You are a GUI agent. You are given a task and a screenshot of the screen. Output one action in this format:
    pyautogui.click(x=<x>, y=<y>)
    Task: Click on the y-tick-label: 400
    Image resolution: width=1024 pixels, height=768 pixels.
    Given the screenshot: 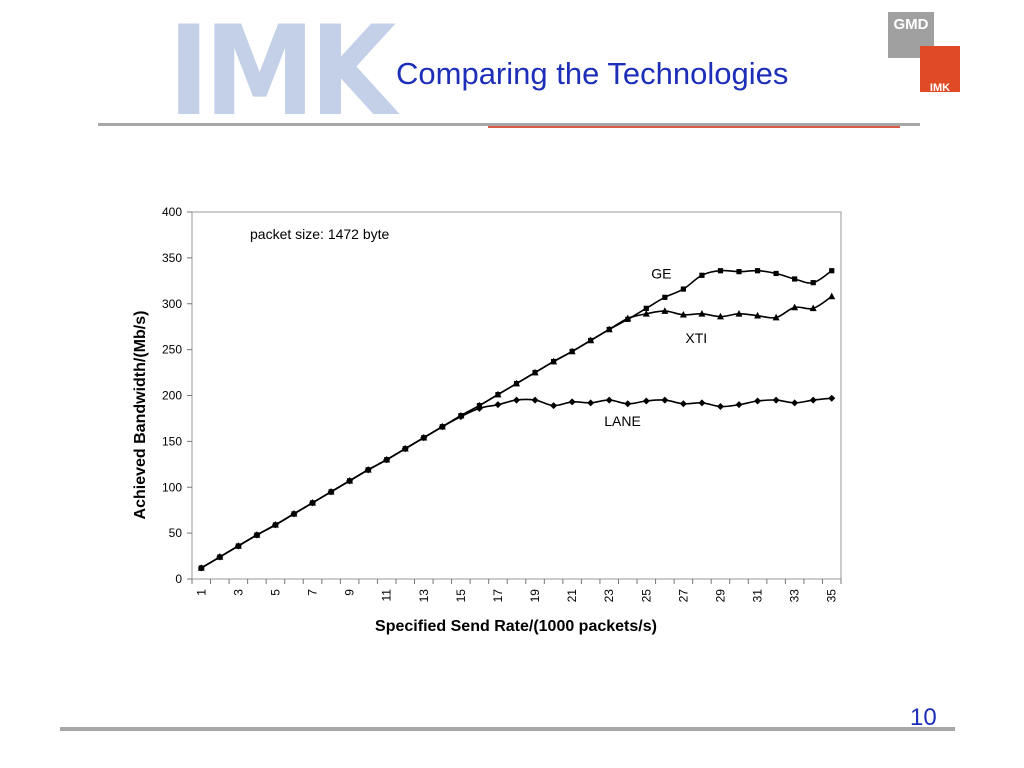 What is the action you would take?
    pyautogui.click(x=172, y=212)
    